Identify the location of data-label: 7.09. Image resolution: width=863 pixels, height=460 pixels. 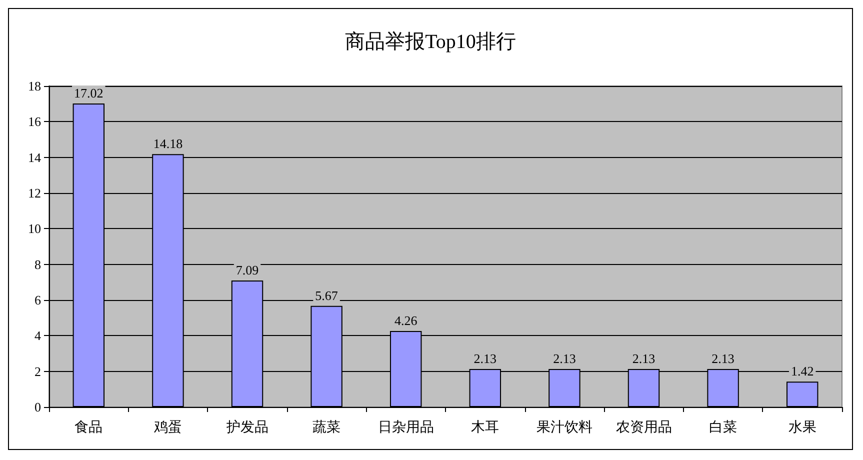
(247, 270).